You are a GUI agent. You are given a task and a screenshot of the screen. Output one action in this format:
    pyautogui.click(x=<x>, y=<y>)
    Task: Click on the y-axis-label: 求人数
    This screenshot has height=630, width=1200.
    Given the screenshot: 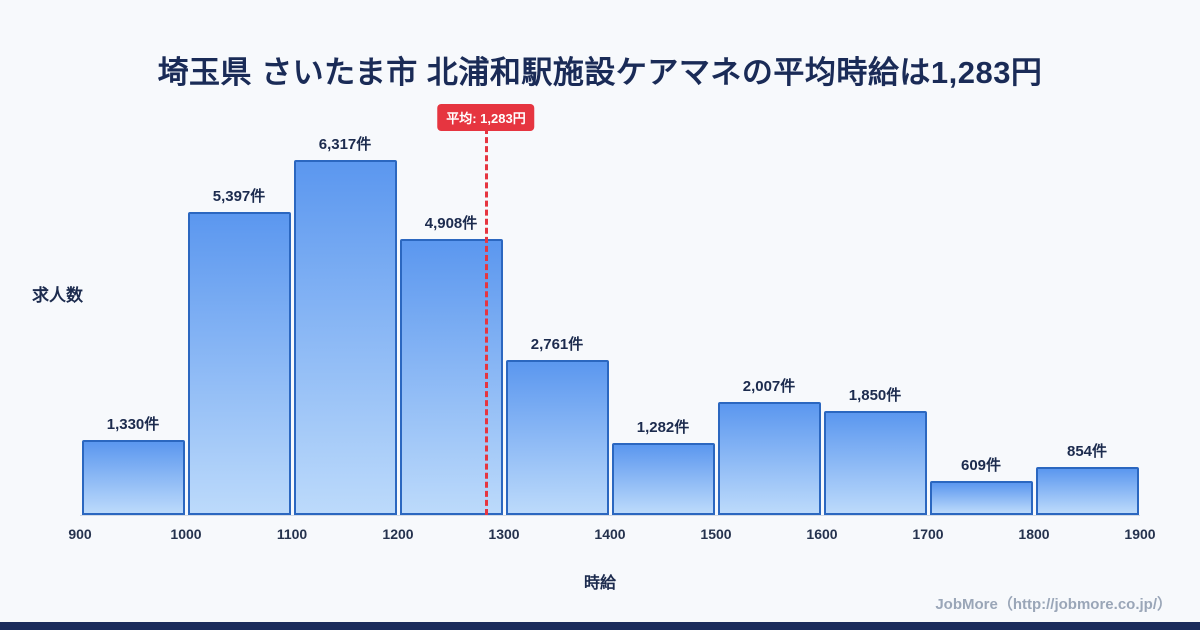 What is the action you would take?
    pyautogui.click(x=57, y=295)
    